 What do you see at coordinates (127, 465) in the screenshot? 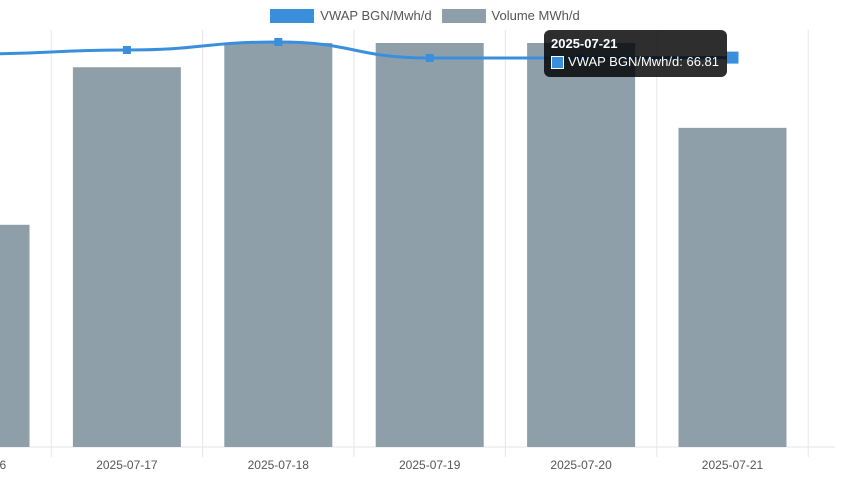
I see `x-tick-label: 2025-07-17` at bounding box center [127, 465].